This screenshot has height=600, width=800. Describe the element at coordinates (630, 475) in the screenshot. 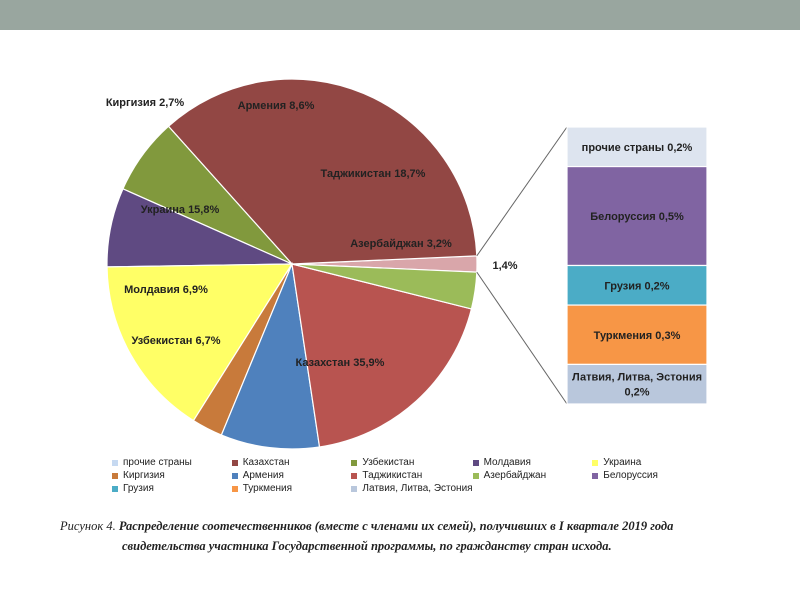

I see `legend-label: Белоруссия` at that location.